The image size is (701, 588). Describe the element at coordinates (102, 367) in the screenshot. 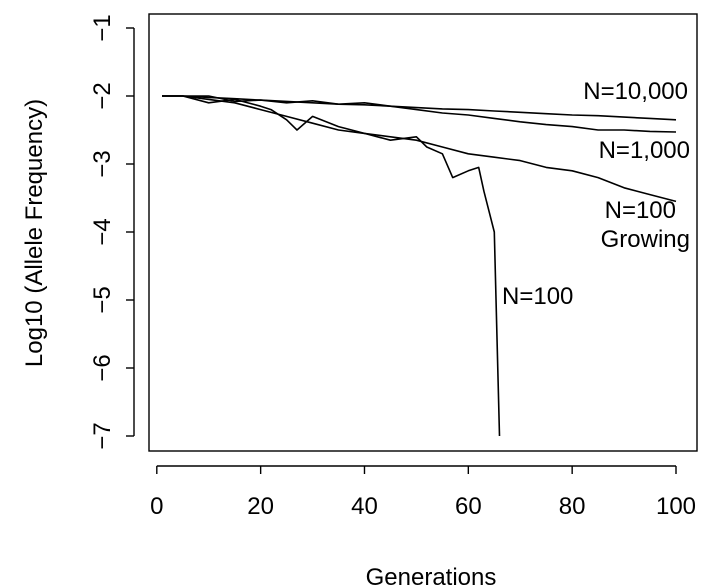

I see `y-tick-label: −6` at that location.